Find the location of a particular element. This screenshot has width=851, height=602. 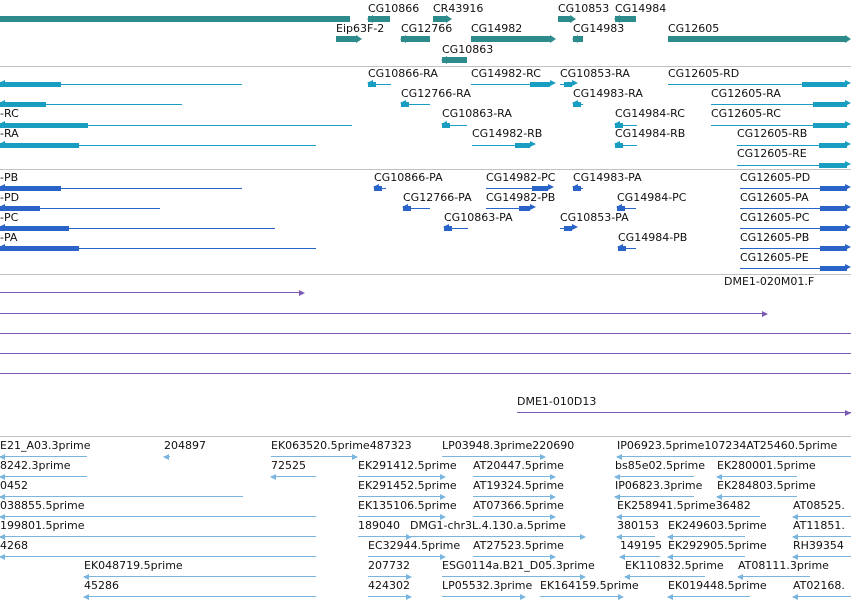

feature-label: CG10863-RA is located at coordinates (477, 113).